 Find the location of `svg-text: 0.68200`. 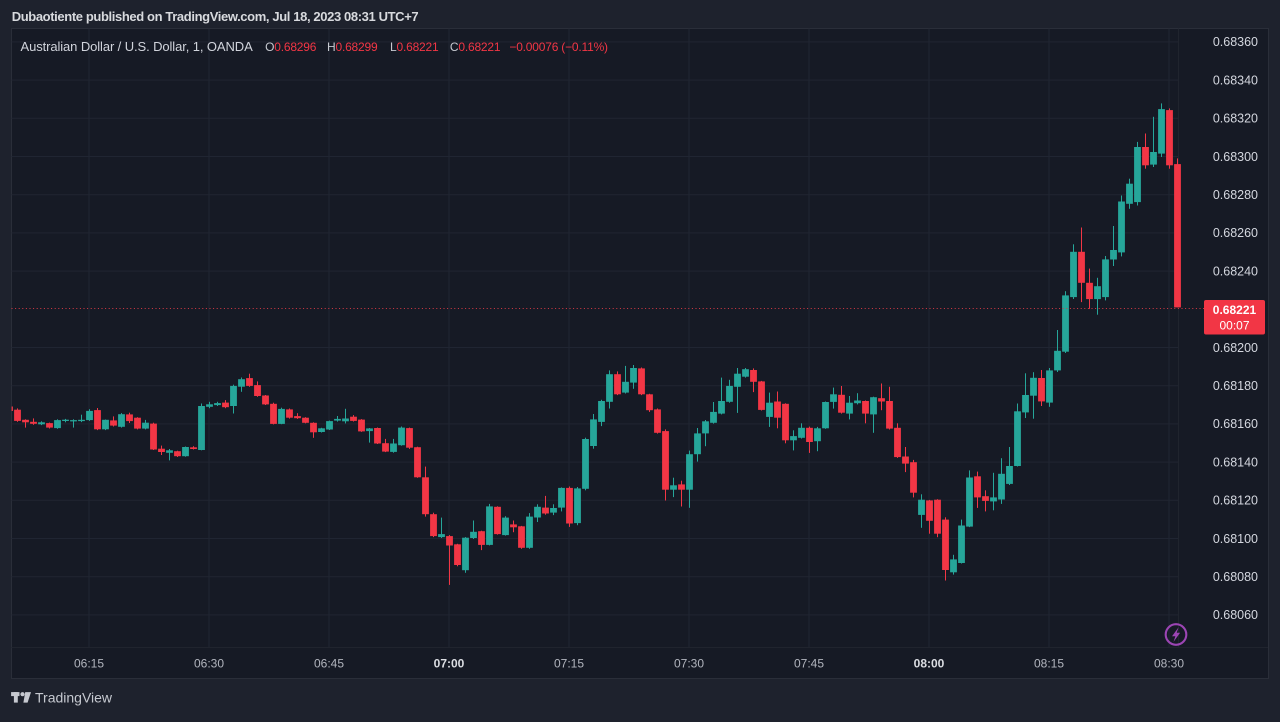

svg-text: 0.68200 is located at coordinates (1235, 348).